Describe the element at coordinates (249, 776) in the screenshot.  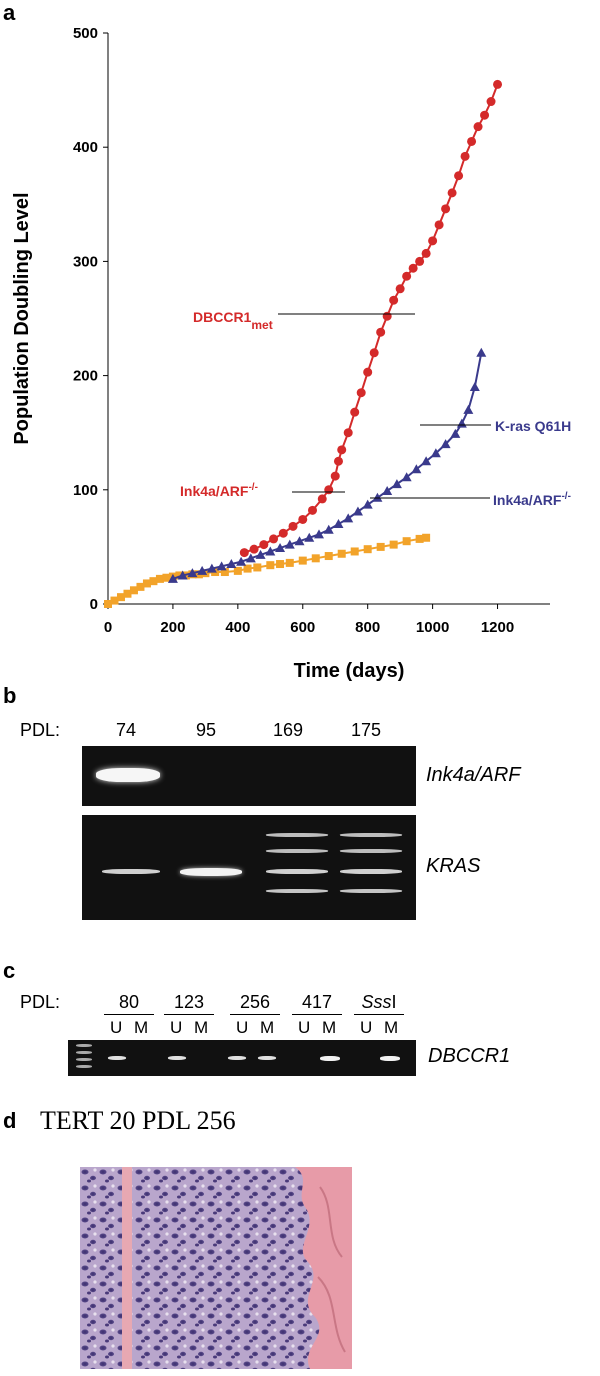
I see `gel-ink4a` at that location.